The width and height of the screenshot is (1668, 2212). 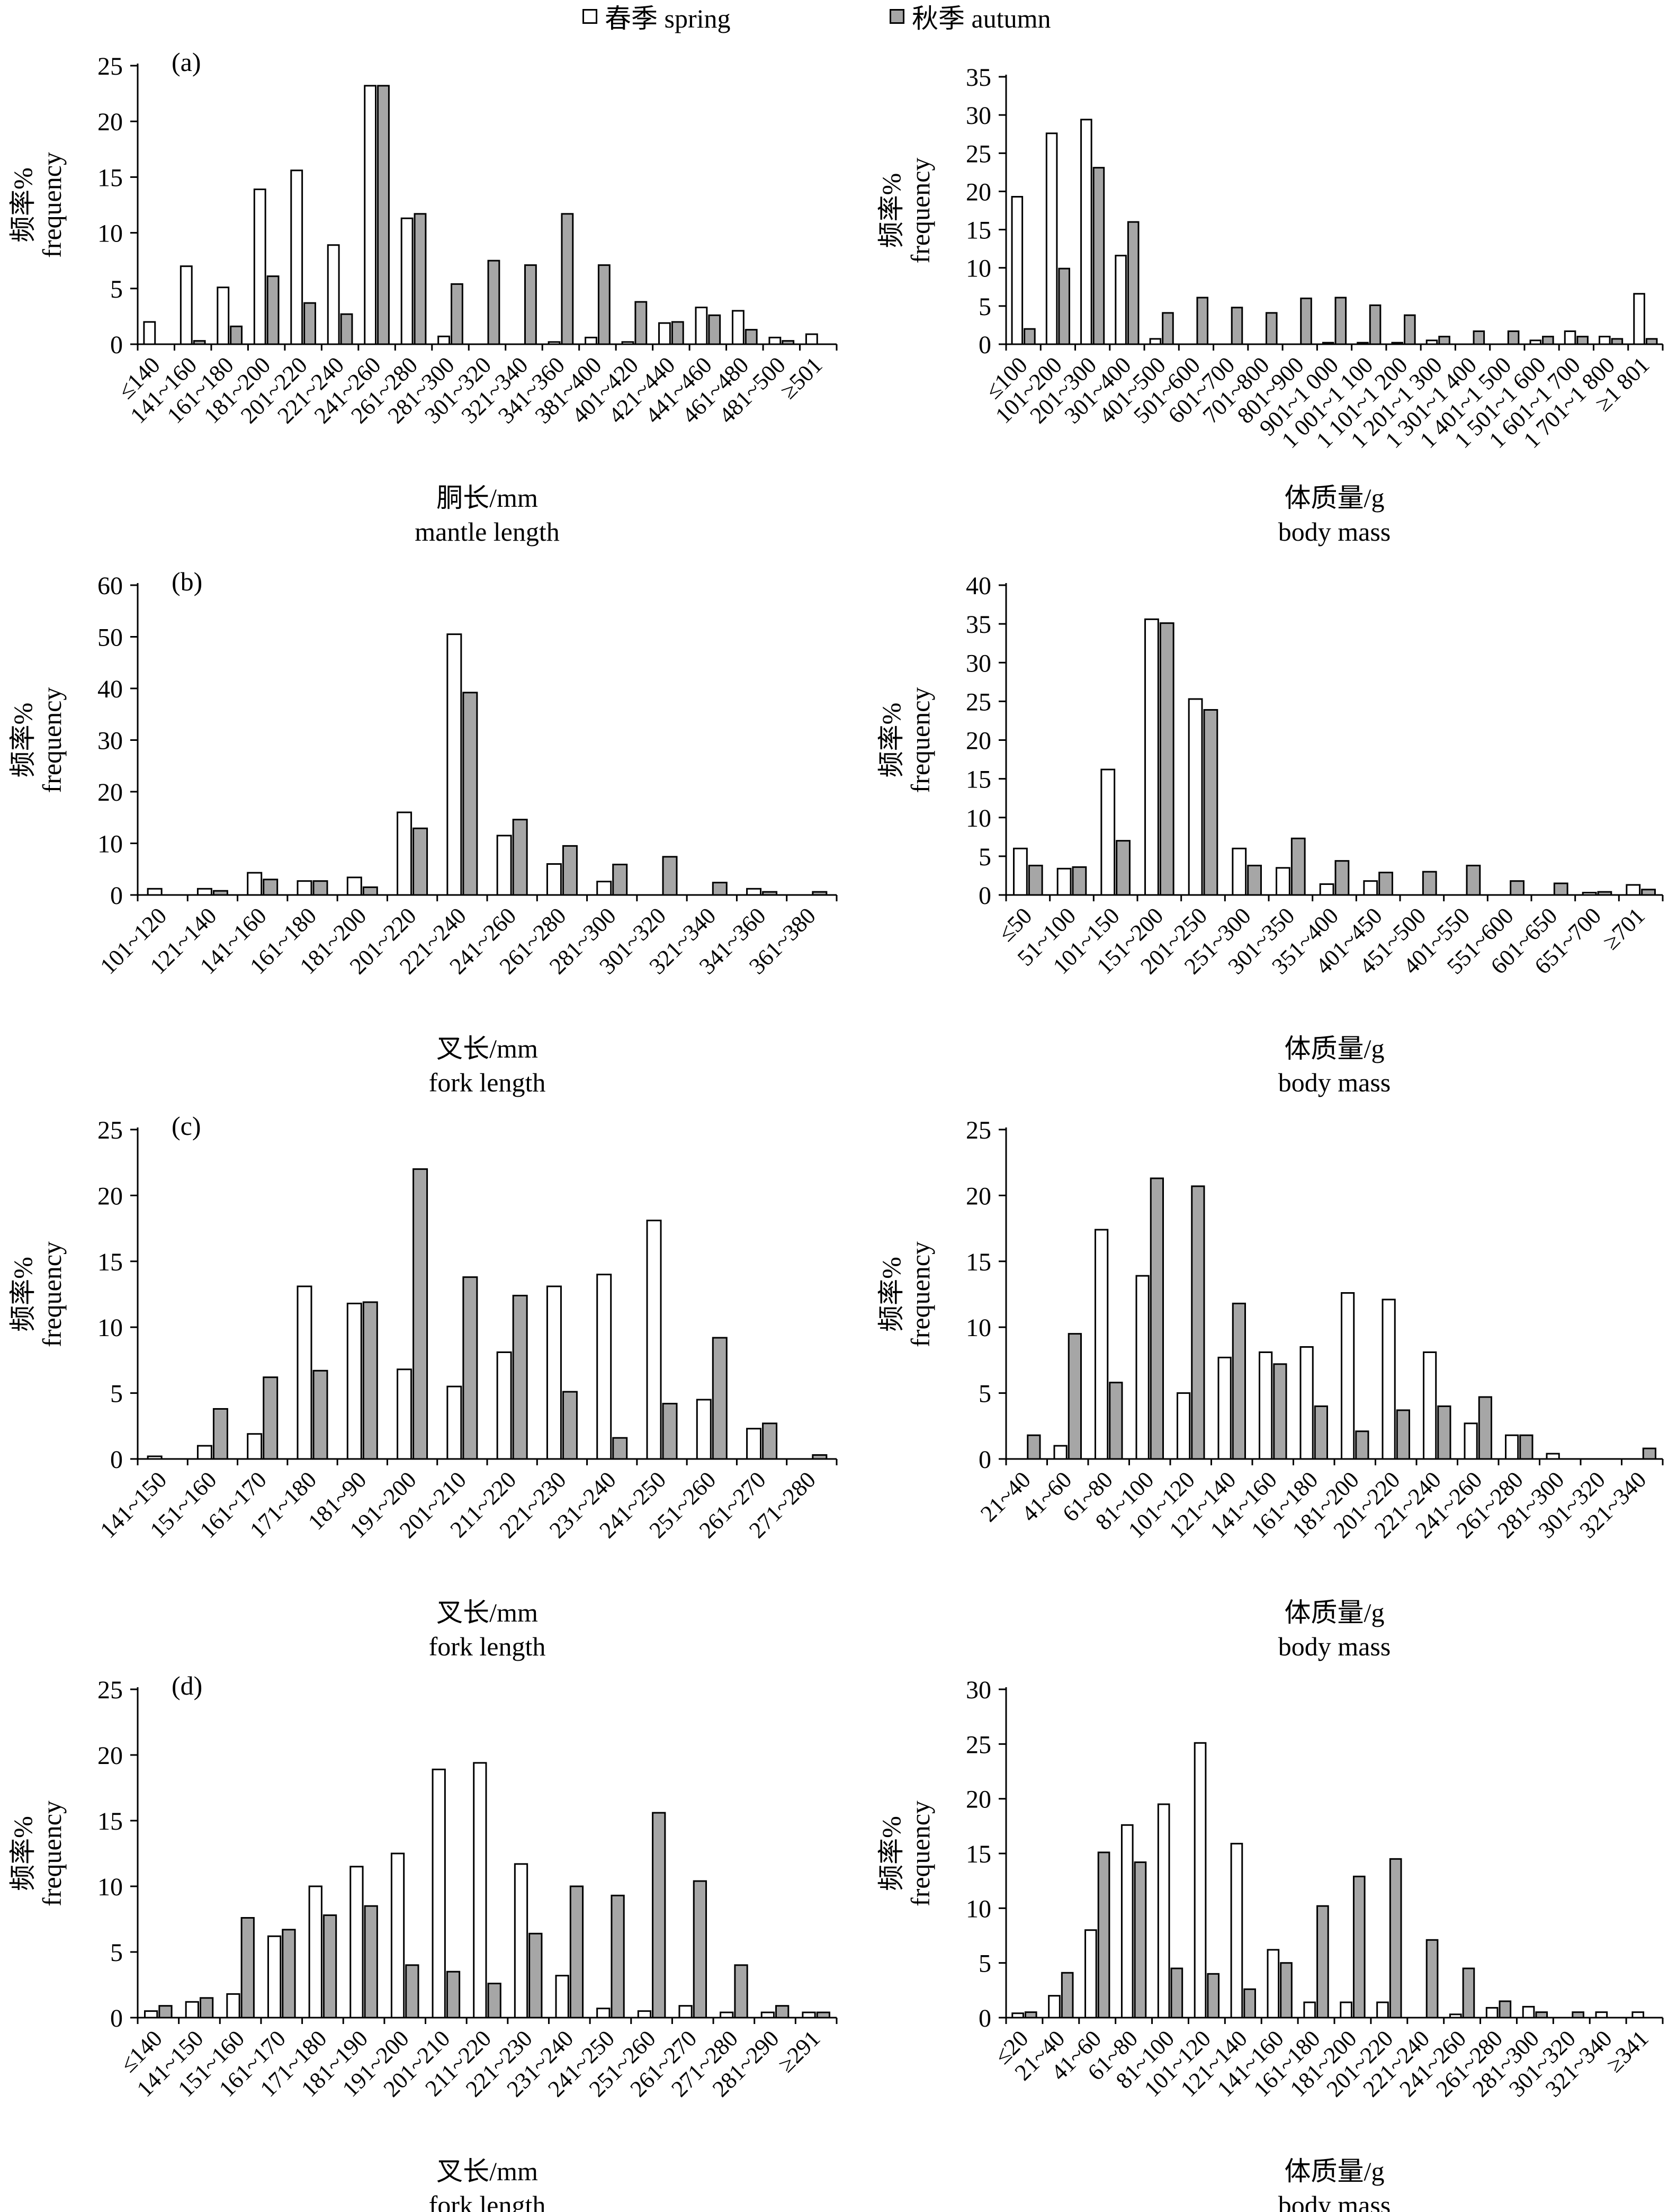 What do you see at coordinates (116, 345) in the screenshot?
I see `y-tick-label: 0` at bounding box center [116, 345].